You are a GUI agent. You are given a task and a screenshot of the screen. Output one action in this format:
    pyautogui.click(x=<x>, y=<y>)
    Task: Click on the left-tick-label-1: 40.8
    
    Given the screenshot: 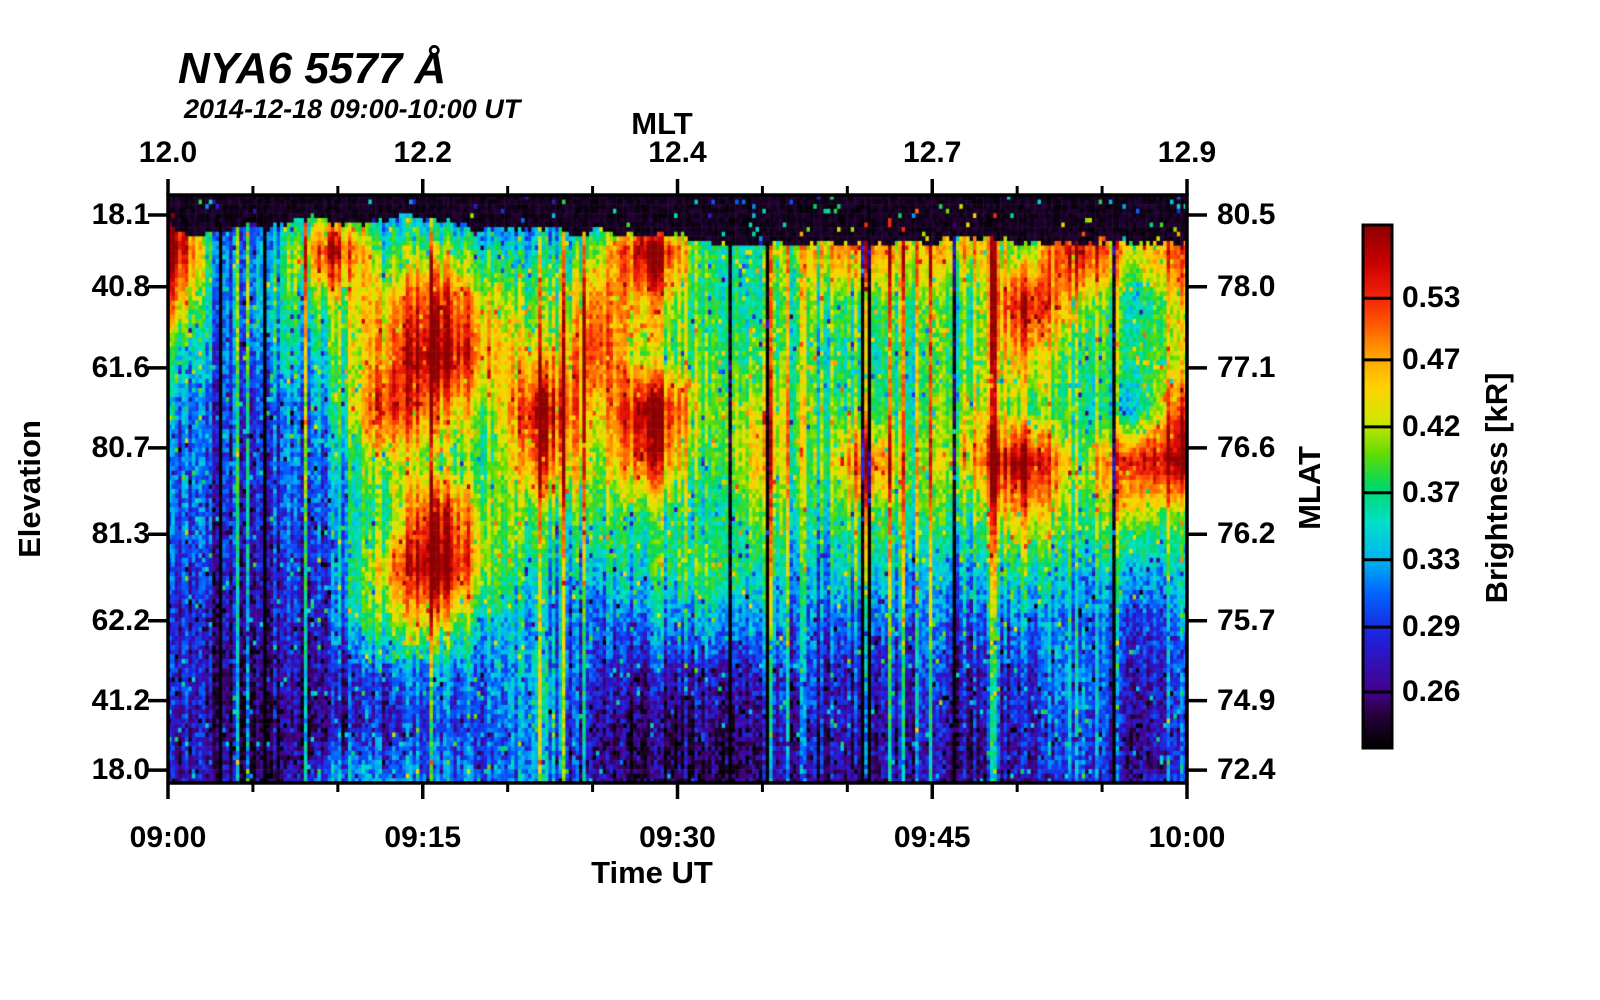 What is the action you would take?
    pyautogui.click(x=120, y=286)
    